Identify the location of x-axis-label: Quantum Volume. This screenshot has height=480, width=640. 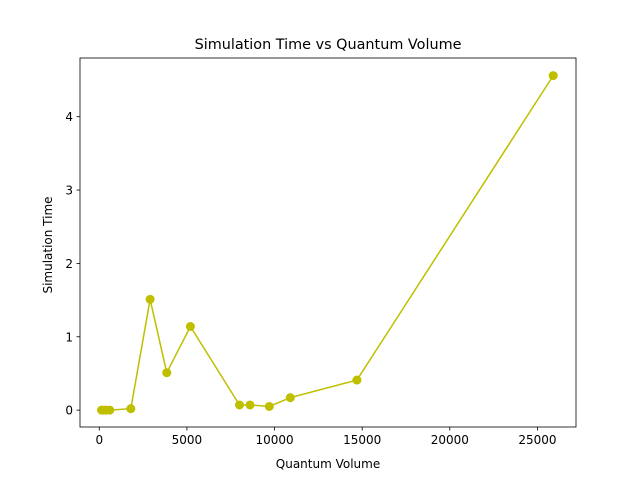
(328, 464).